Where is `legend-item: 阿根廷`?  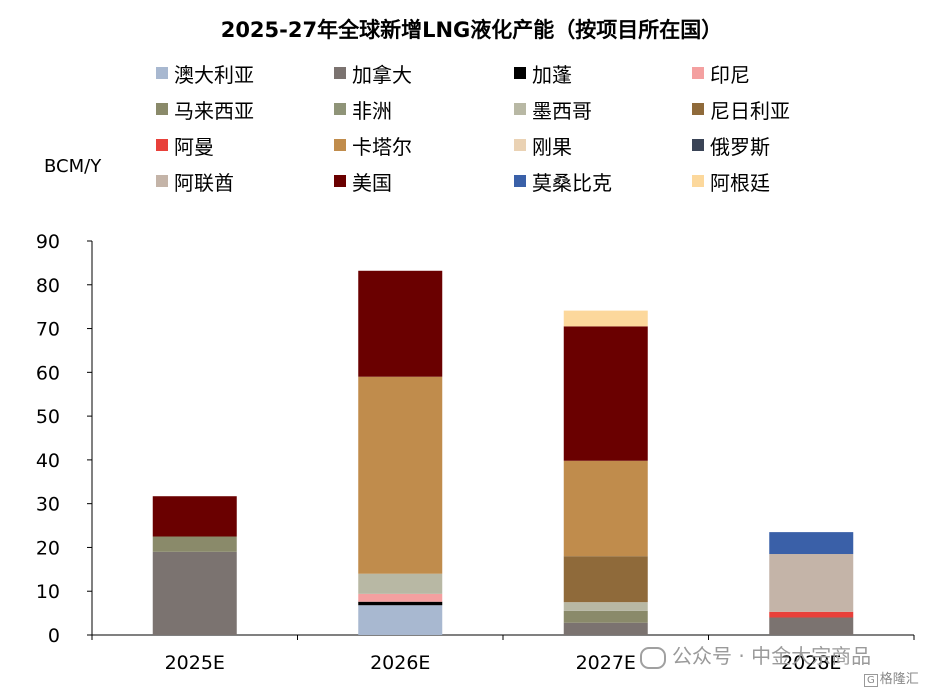
legend-item: 阿根廷 is located at coordinates (731, 181).